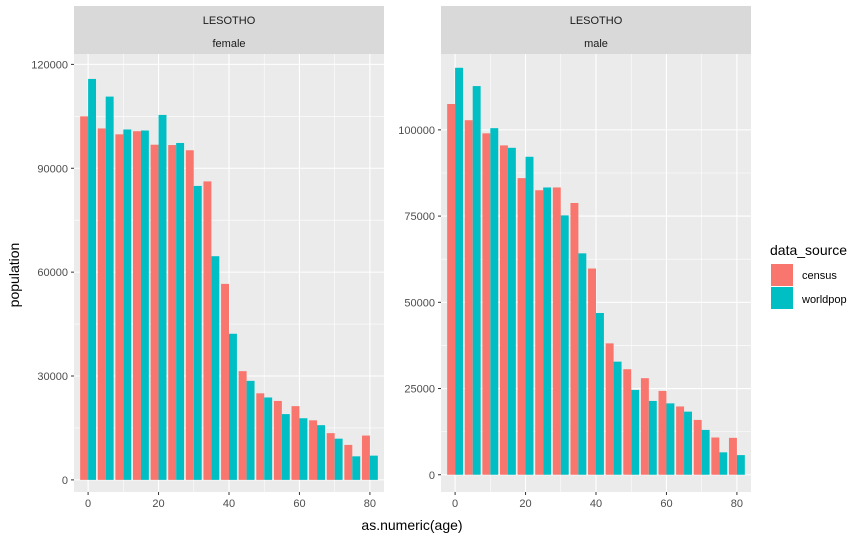  I want to click on strip-sex-label: male, so click(596, 44).